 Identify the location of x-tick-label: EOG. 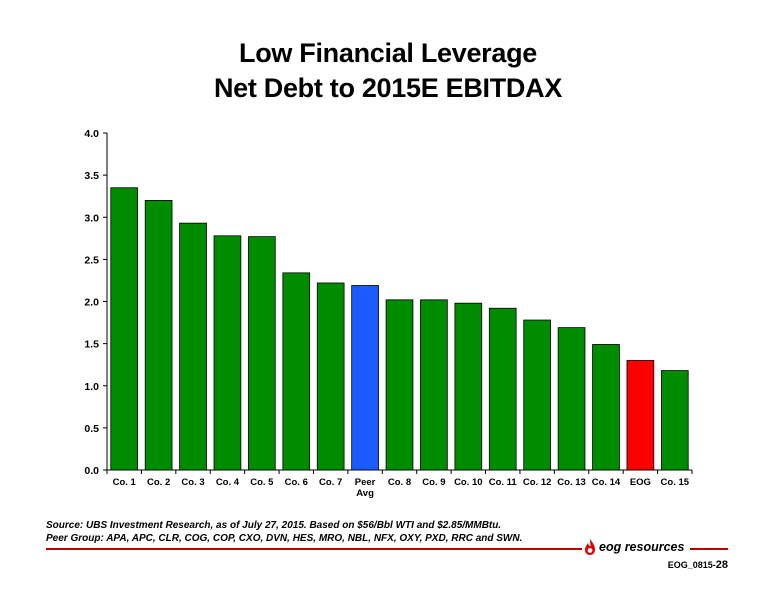
(640, 482).